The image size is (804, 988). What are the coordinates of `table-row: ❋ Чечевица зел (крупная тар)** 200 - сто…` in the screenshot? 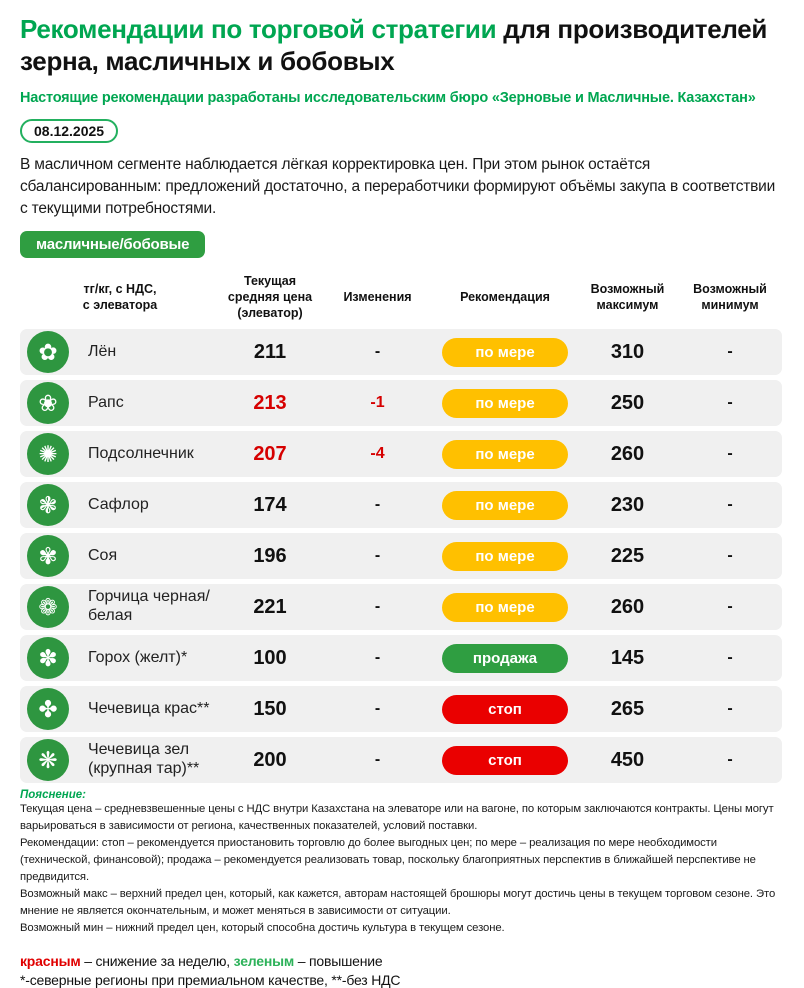 It's located at (401, 760).